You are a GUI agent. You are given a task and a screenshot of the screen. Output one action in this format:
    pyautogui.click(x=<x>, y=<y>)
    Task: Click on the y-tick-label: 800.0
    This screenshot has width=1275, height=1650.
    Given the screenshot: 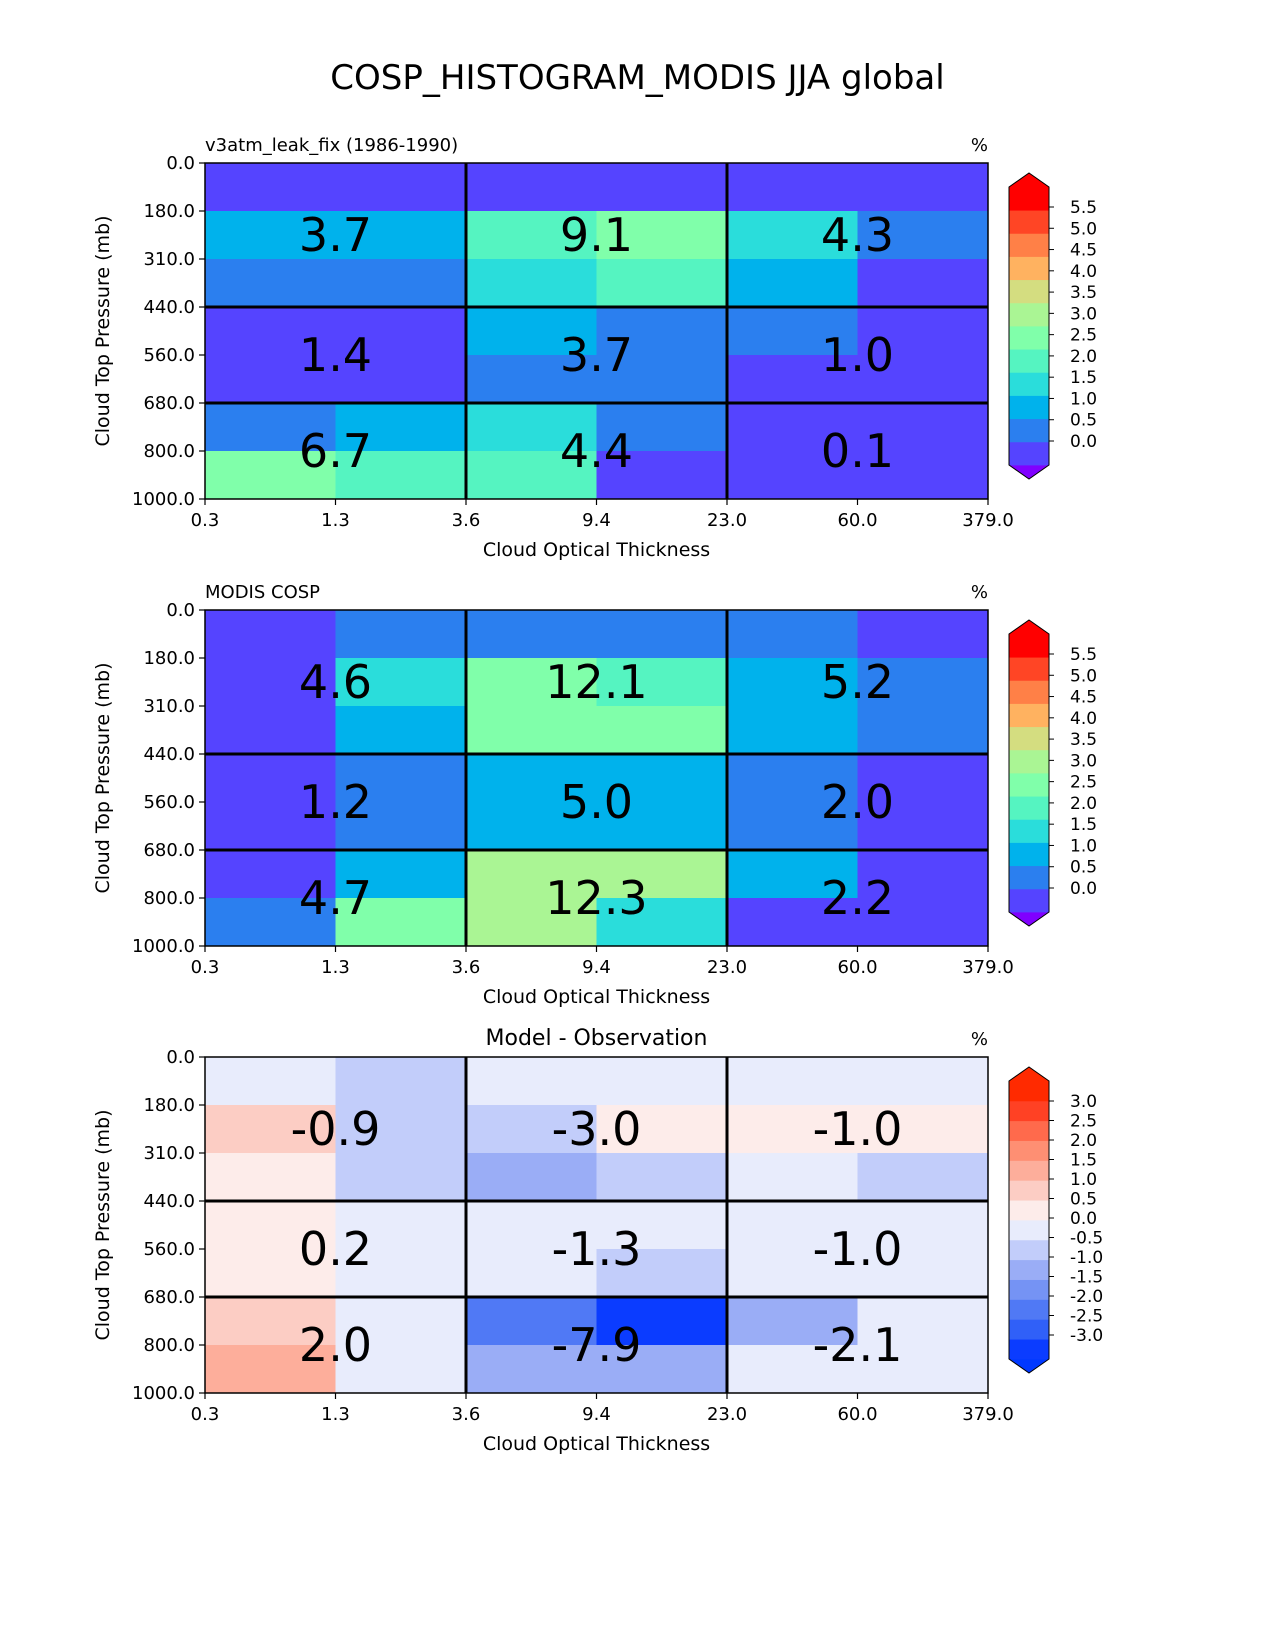 What is the action you would take?
    pyautogui.click(x=169, y=898)
    